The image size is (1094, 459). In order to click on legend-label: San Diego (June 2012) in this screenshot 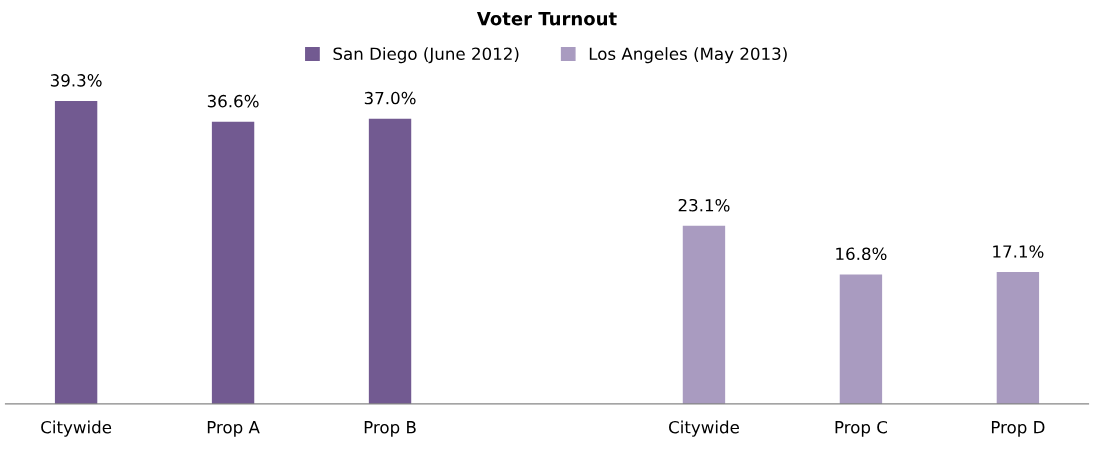, I will do `click(426, 55)`.